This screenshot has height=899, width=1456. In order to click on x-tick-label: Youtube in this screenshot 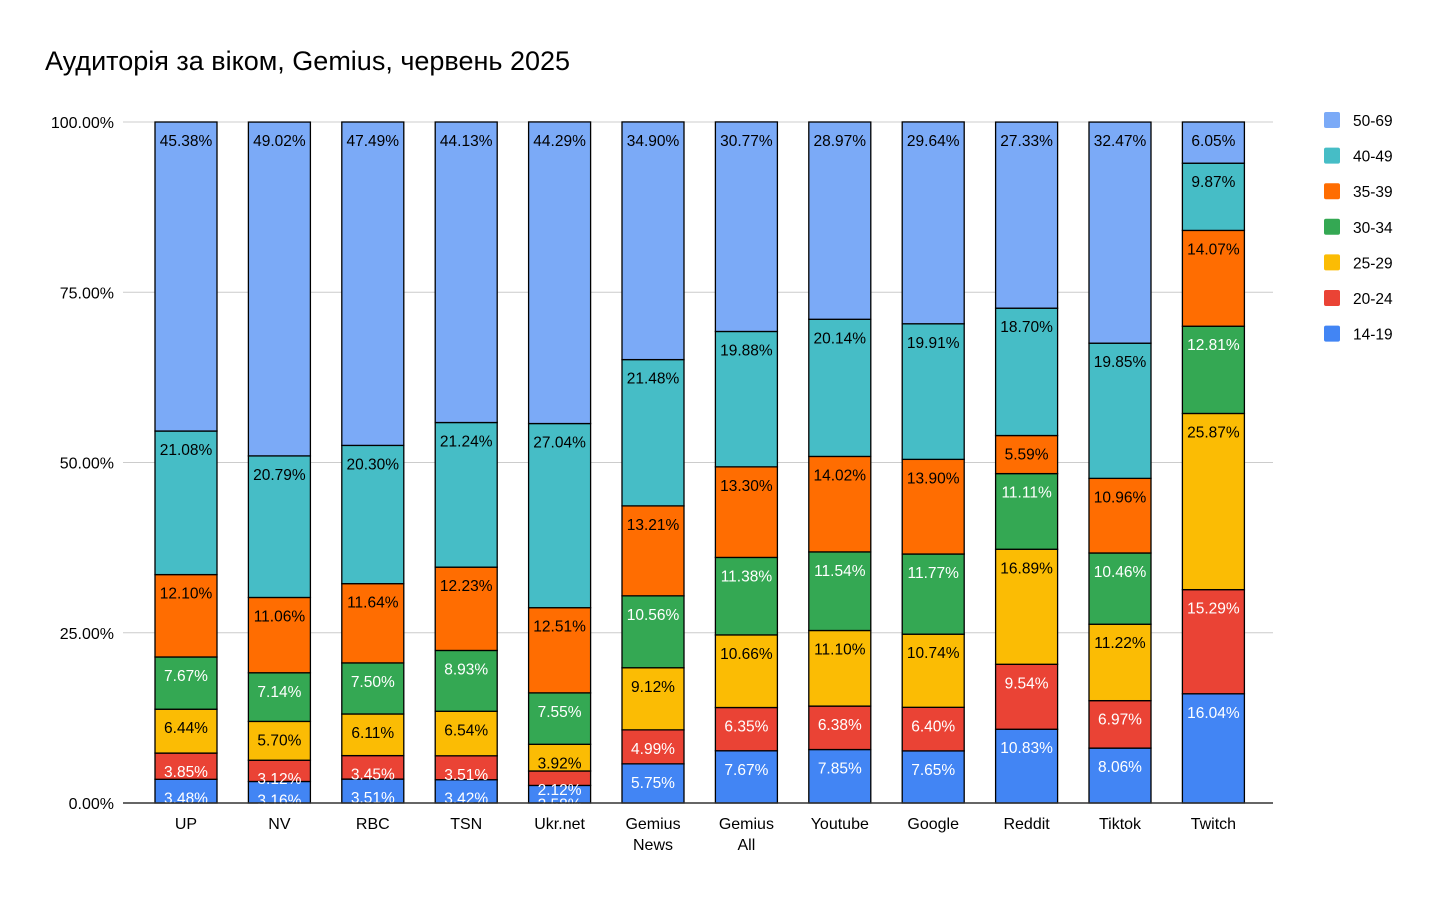, I will do `click(840, 824)`.